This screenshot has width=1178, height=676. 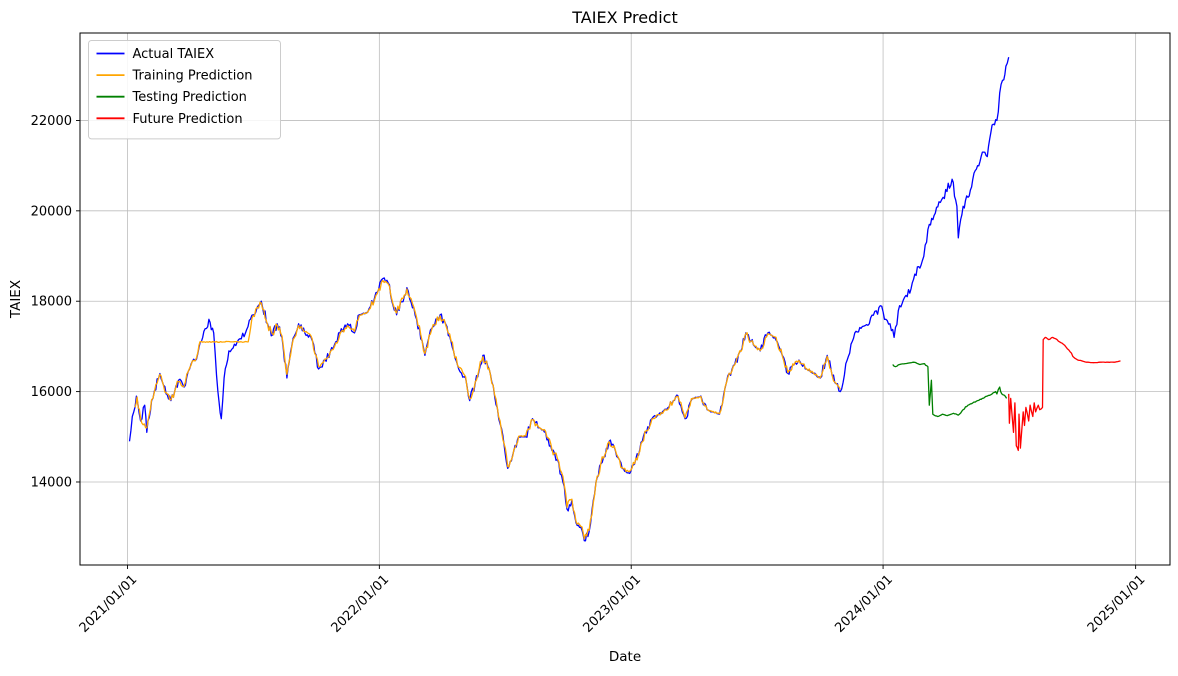 I want to click on y-axis-label: TAIEX, so click(x=16, y=299).